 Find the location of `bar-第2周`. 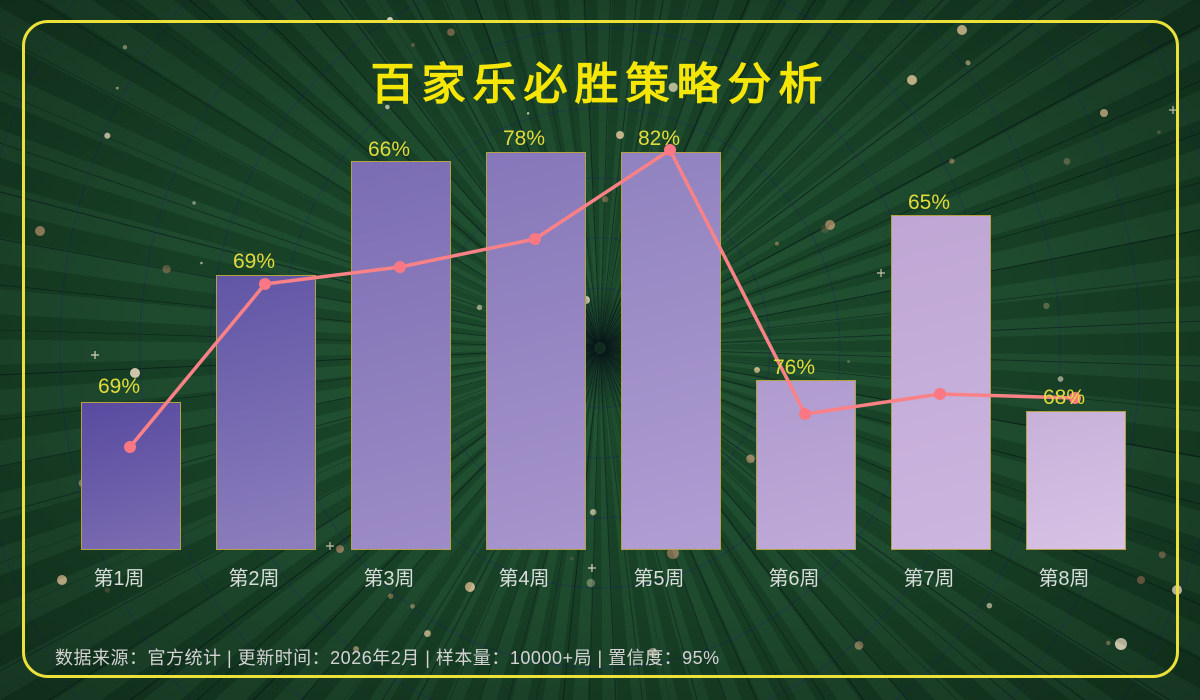

bar-第2周 is located at coordinates (266, 412).